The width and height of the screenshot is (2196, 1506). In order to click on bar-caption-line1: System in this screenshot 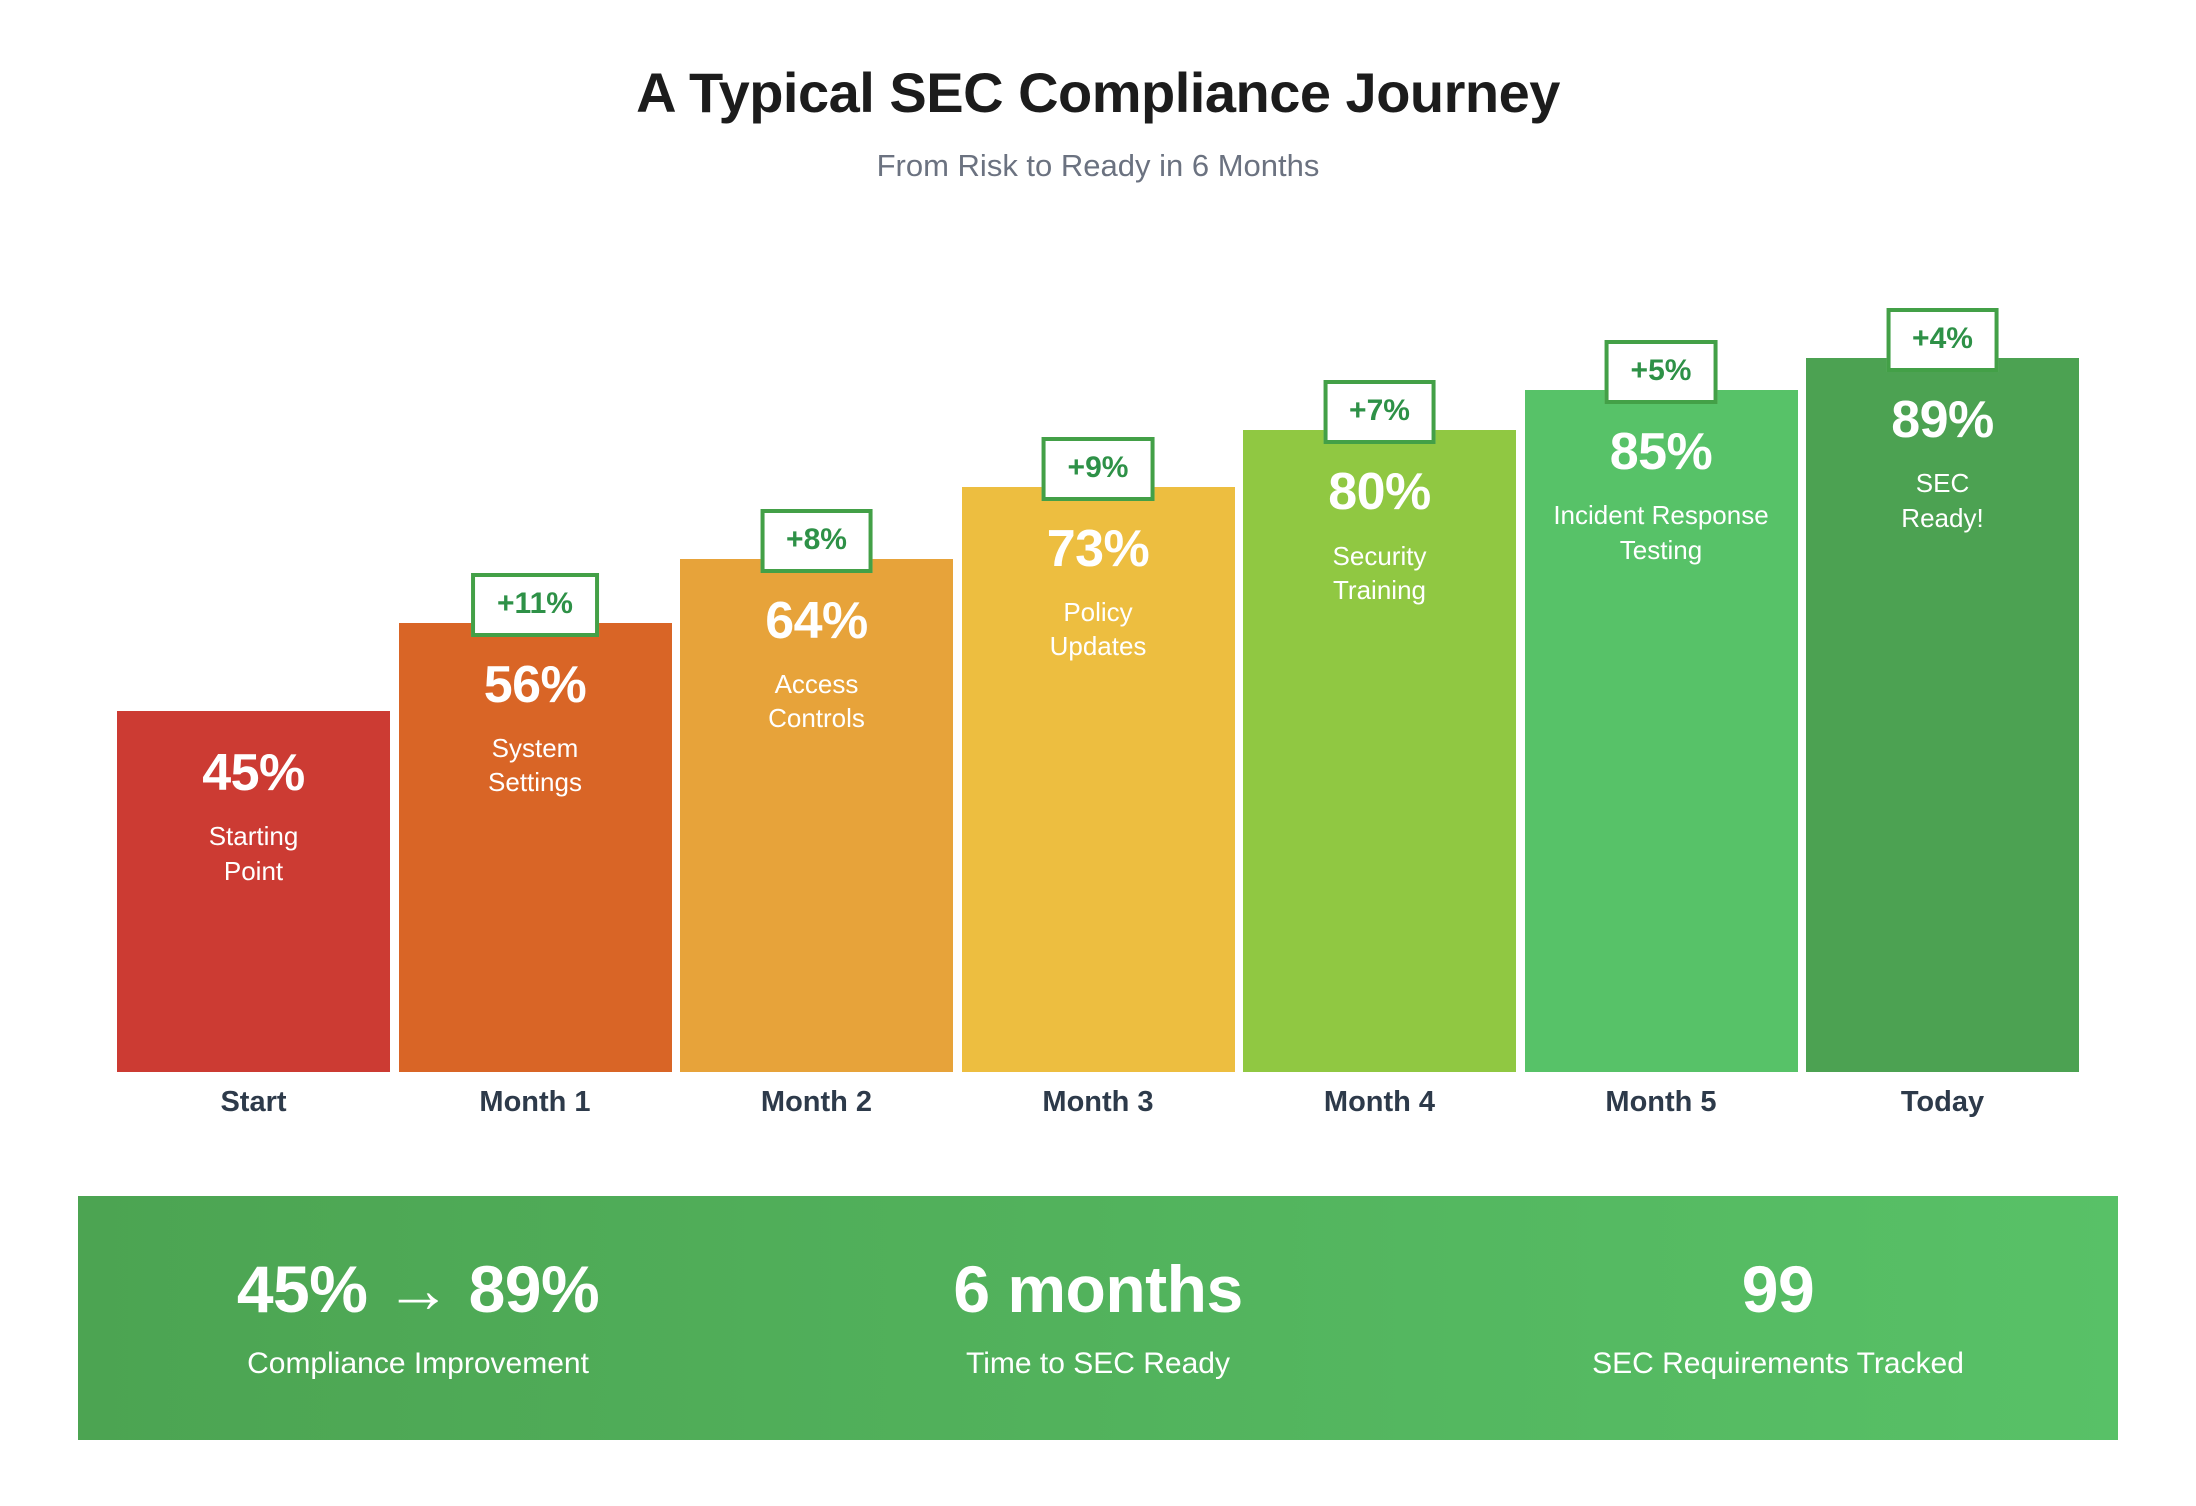, I will do `click(535, 748)`.